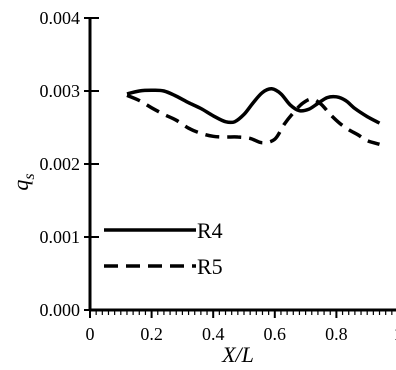 The width and height of the screenshot is (396, 370). What do you see at coordinates (60, 310) in the screenshot?
I see `y-tick-label: 0.000` at bounding box center [60, 310].